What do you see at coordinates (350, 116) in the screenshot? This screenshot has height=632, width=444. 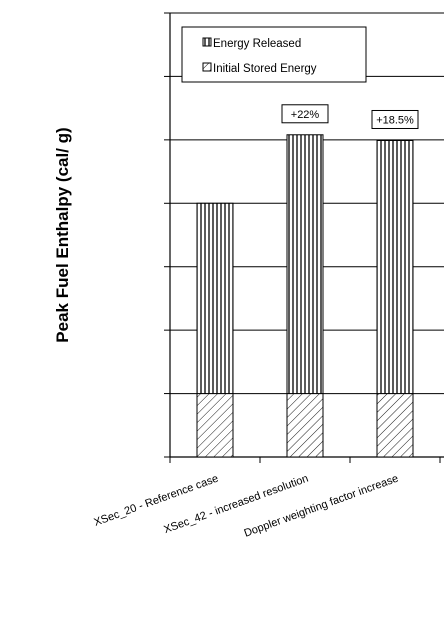 I see `annotations: +22% +18.5%` at bounding box center [350, 116].